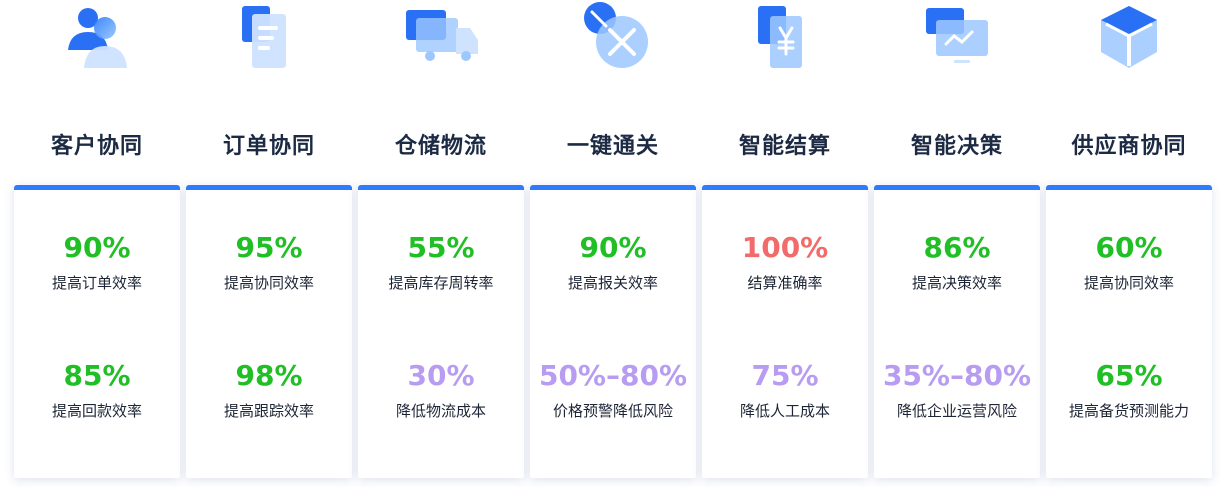 The image size is (1226, 487). What do you see at coordinates (1129, 37) in the screenshot?
I see `cube-icon` at bounding box center [1129, 37].